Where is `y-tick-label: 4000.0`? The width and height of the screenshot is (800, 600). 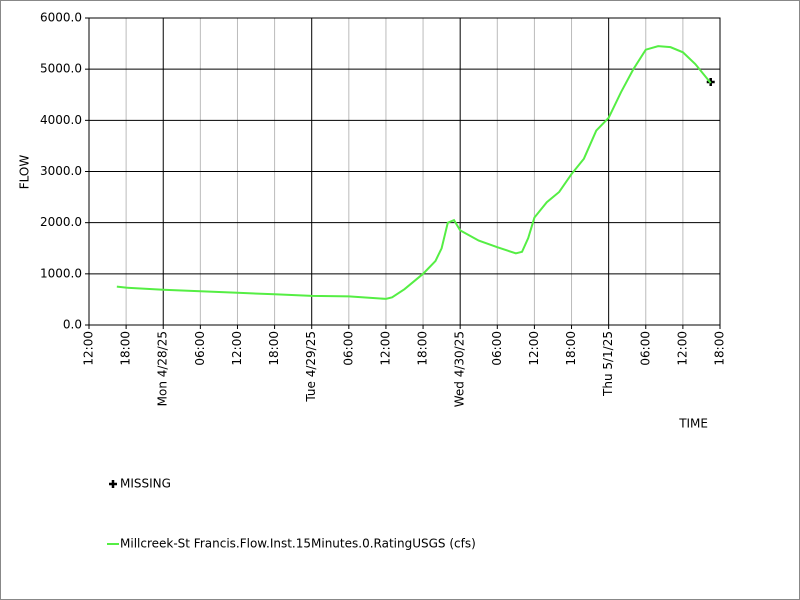
y-tick-label: 4000.0 is located at coordinates (61, 120).